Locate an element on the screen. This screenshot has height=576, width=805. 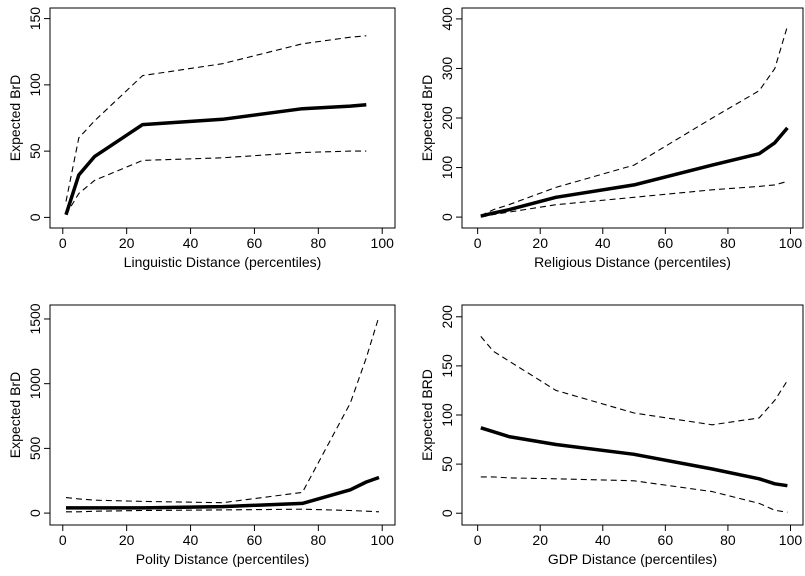
x-axis-title: Linguistic Distance (percentiles) is located at coordinates (223, 262).